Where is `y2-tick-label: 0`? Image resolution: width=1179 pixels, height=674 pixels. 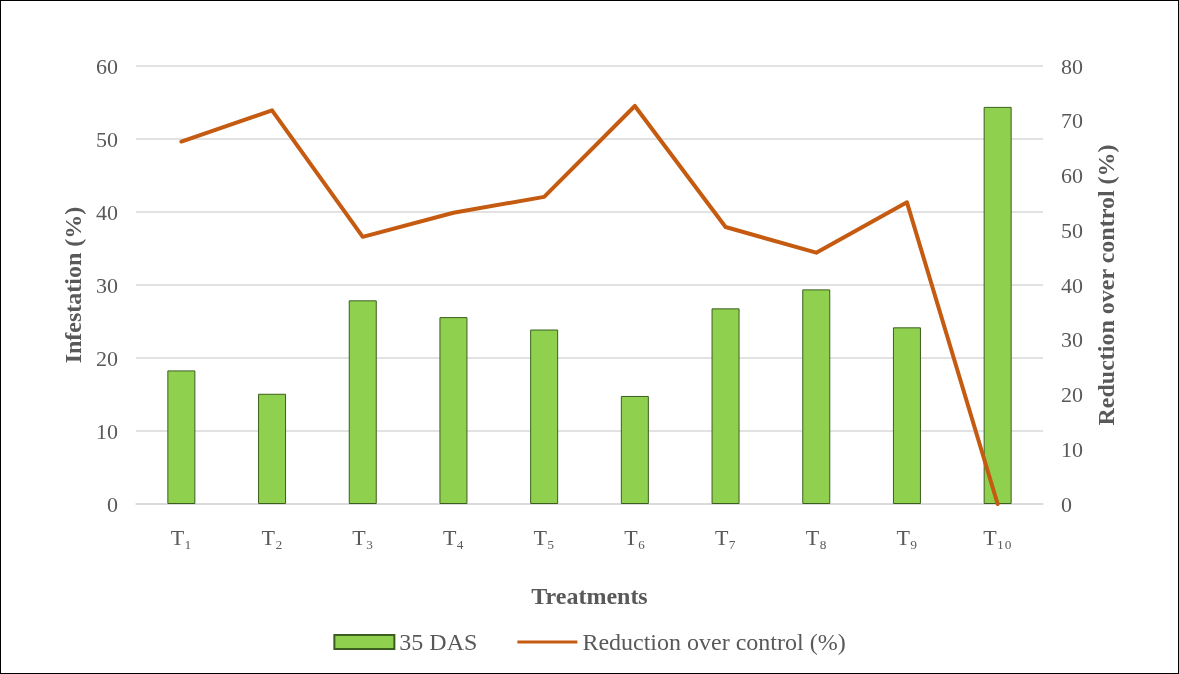 y2-tick-label: 0 is located at coordinates (1066, 504).